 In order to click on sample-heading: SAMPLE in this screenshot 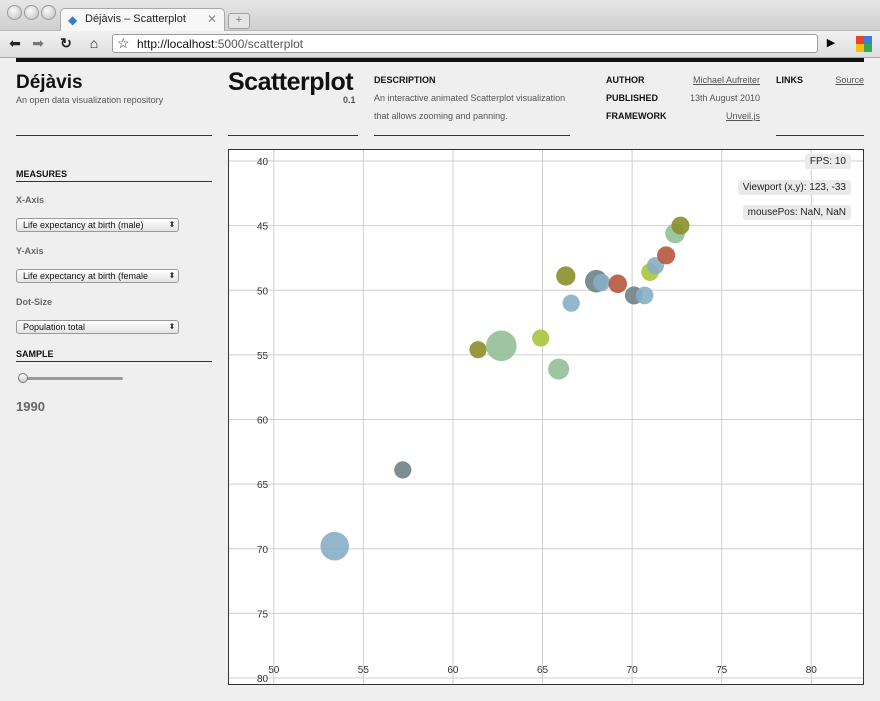, I will do `click(35, 354)`.